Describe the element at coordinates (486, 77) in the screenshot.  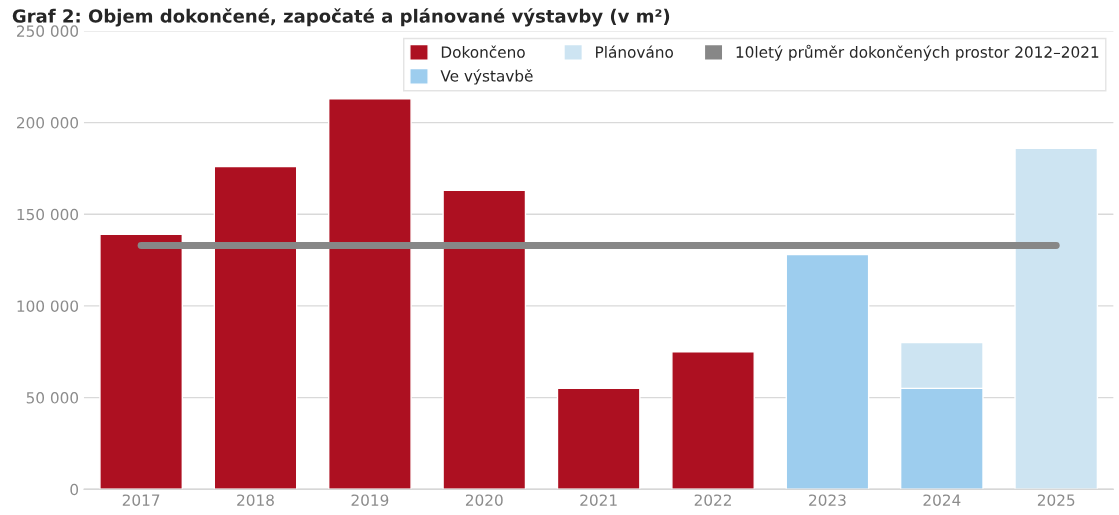
I see `legend-label: Ve výstavbě` at that location.